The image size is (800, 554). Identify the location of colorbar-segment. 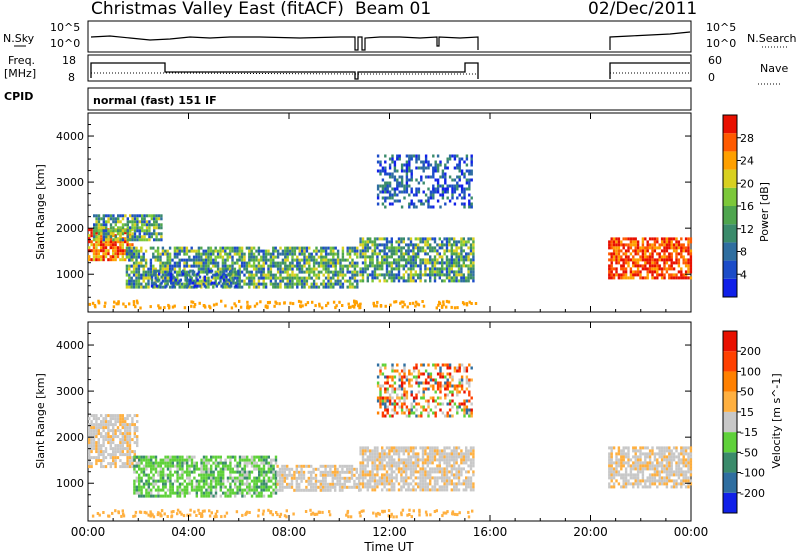
(730, 251).